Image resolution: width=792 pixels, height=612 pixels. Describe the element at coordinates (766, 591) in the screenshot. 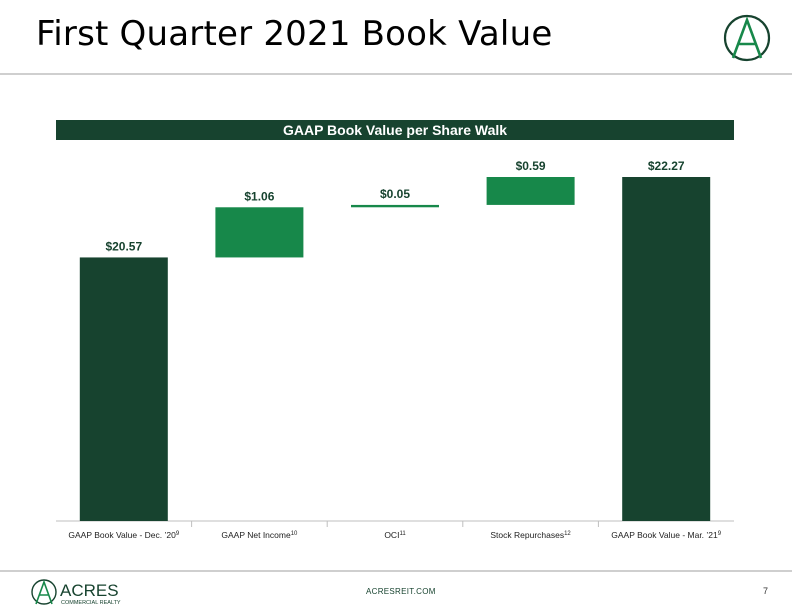

I see `page-number: 7` at that location.